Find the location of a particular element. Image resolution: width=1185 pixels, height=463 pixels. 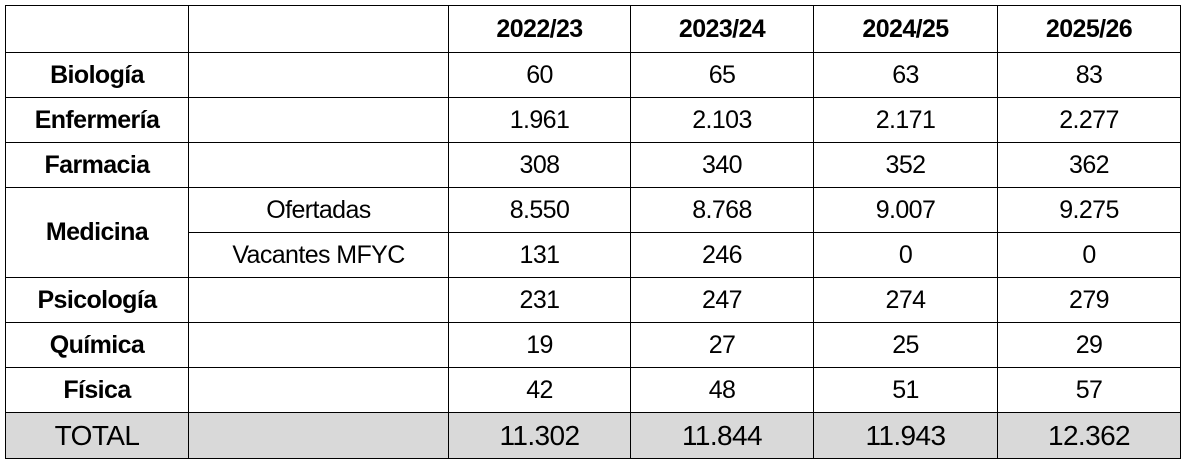

value-cell: 83 is located at coordinates (1089, 75).